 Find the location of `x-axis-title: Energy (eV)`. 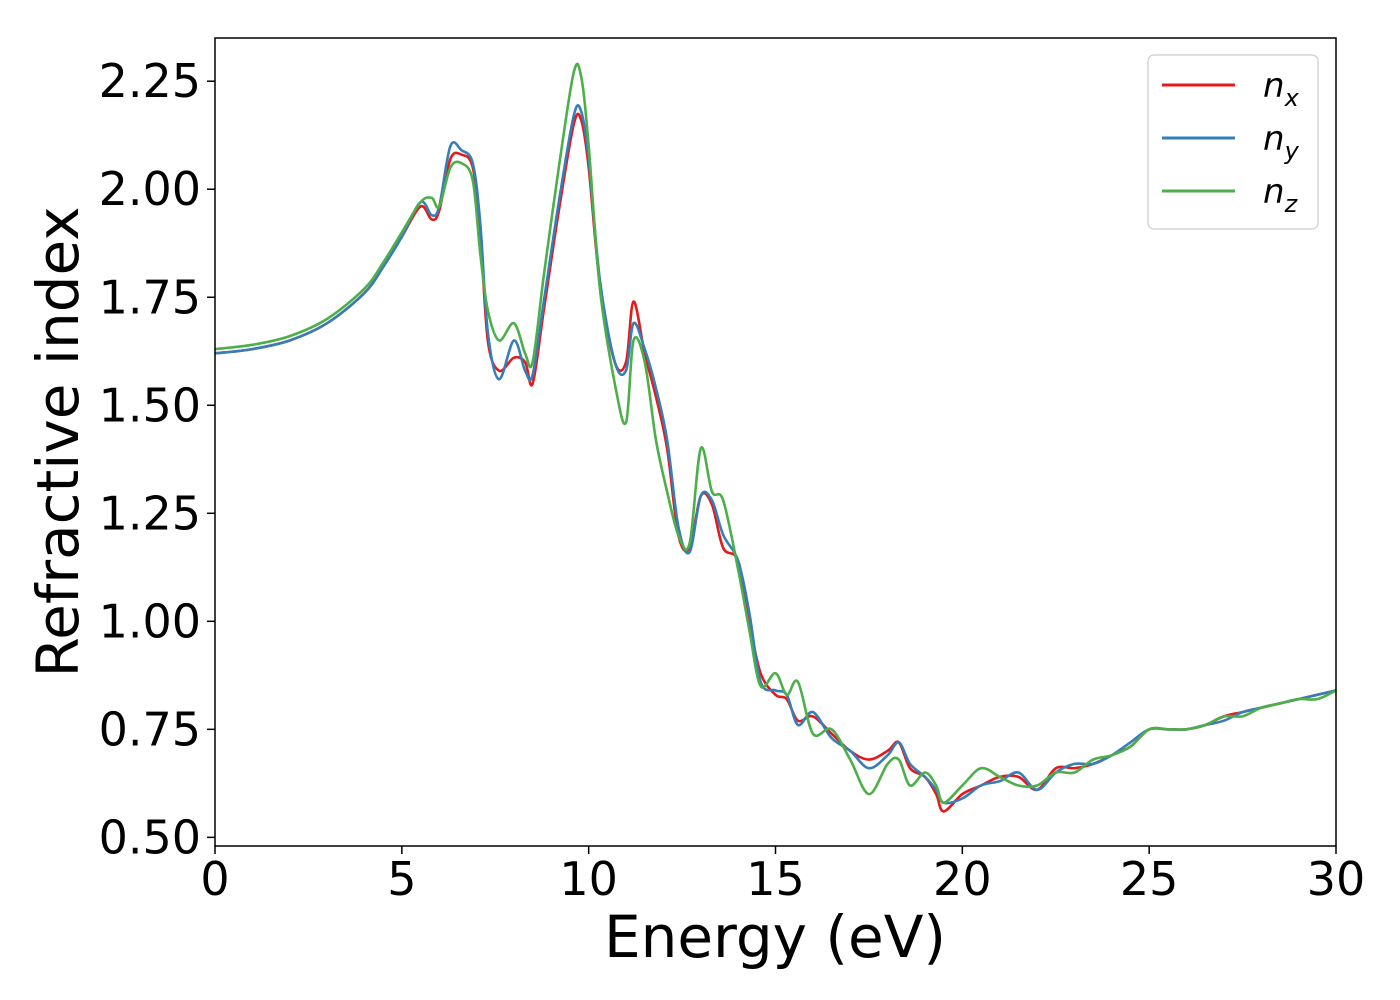

x-axis-title: Energy (eV) is located at coordinates (775, 937).